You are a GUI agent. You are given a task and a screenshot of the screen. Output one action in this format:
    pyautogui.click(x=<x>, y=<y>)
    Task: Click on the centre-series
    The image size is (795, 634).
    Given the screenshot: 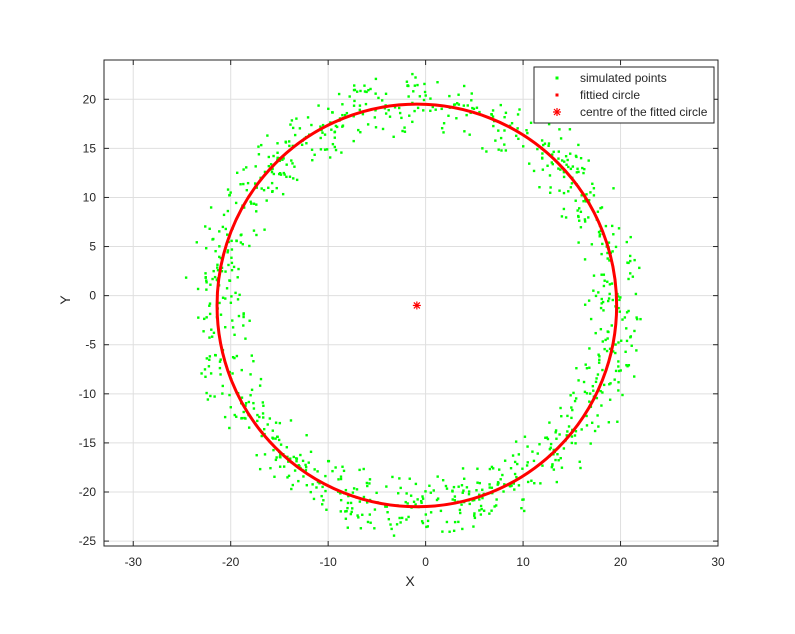 What is the action you would take?
    pyautogui.click(x=416, y=305)
    